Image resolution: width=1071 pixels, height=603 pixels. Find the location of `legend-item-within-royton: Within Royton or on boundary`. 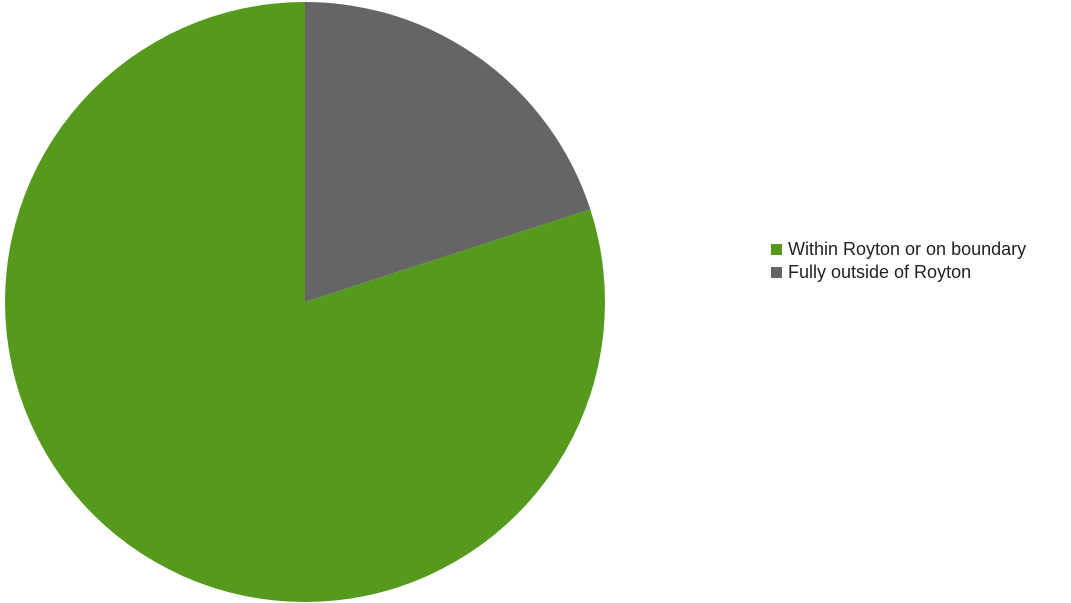

legend-item-within-royton: Within Royton or on boundary is located at coordinates (898, 249).